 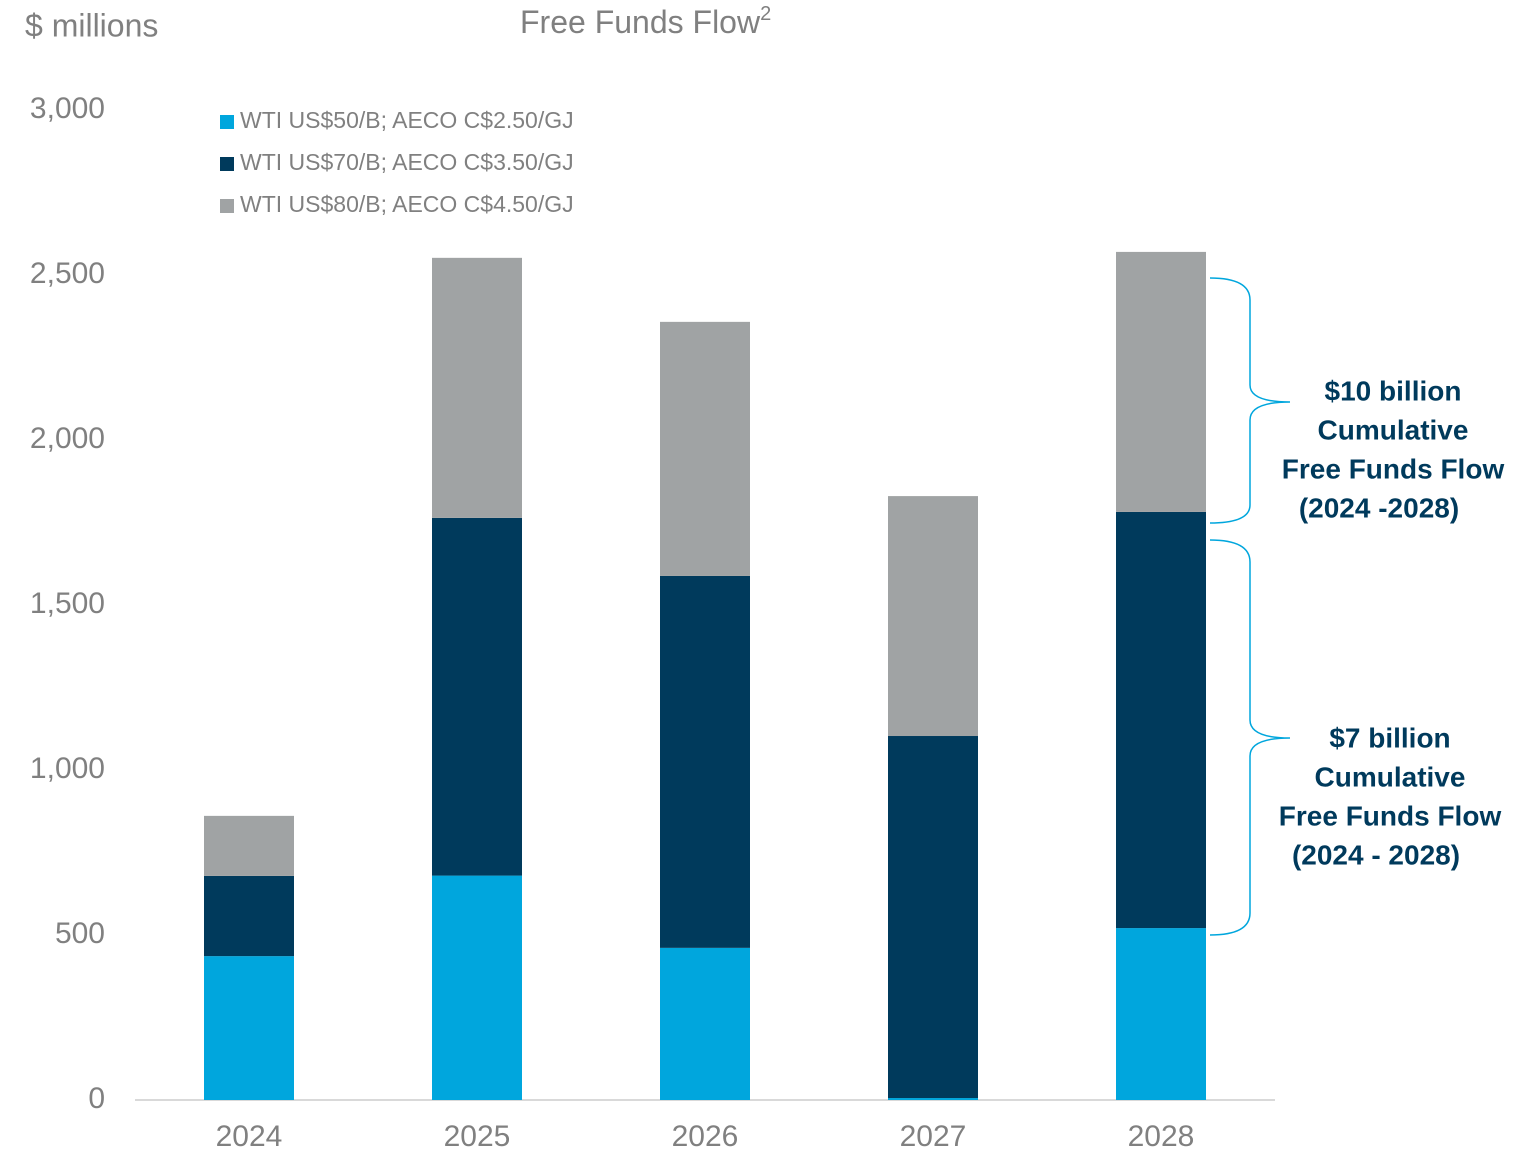 I want to click on x-tick-label: 2028, so click(x=1161, y=1136).